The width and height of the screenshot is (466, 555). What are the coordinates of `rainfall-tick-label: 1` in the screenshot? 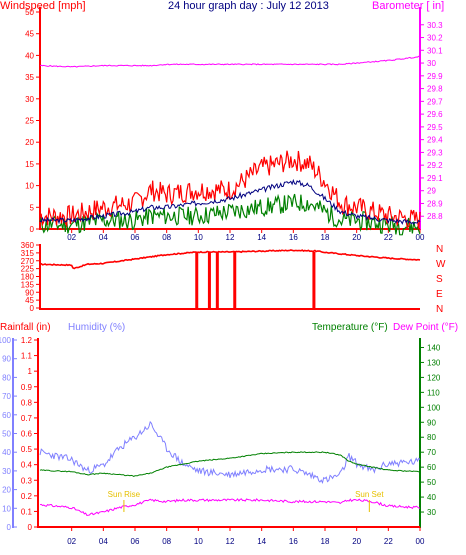 It's located at (30, 371).